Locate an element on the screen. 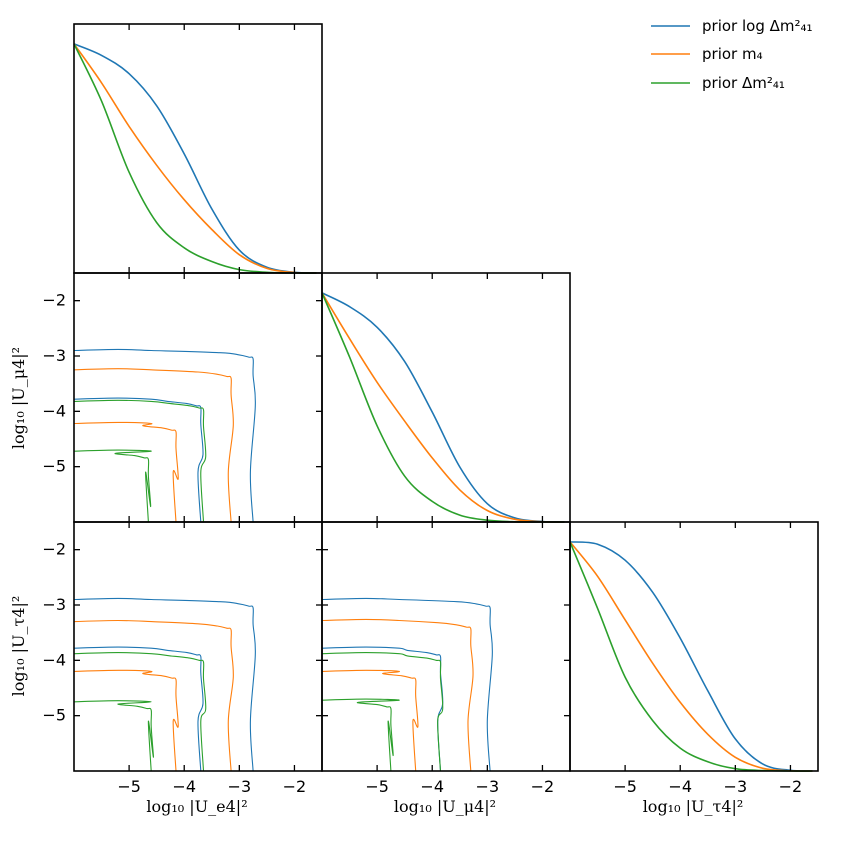 The height and width of the screenshot is (842, 842). y-tick-label-r2-3: −2 is located at coordinates (54, 549).